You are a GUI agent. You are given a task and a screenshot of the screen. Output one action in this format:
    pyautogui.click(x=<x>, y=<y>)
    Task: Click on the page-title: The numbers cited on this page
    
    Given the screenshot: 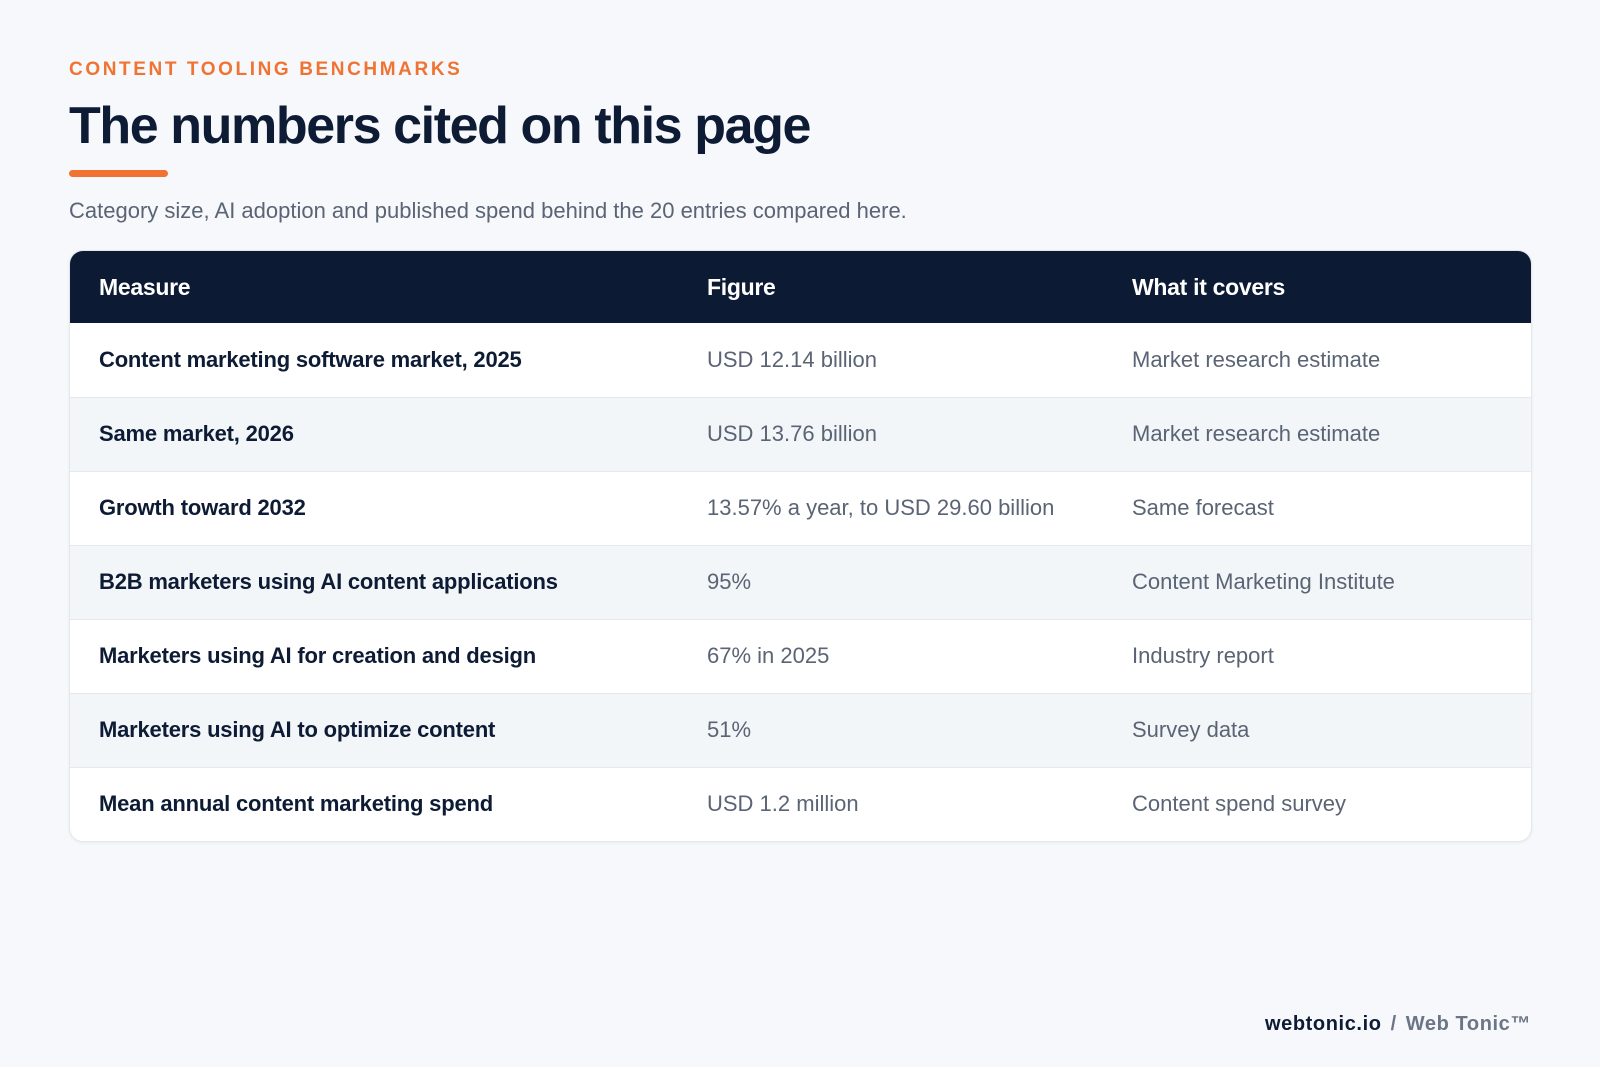 What is the action you would take?
    pyautogui.click(x=440, y=126)
    